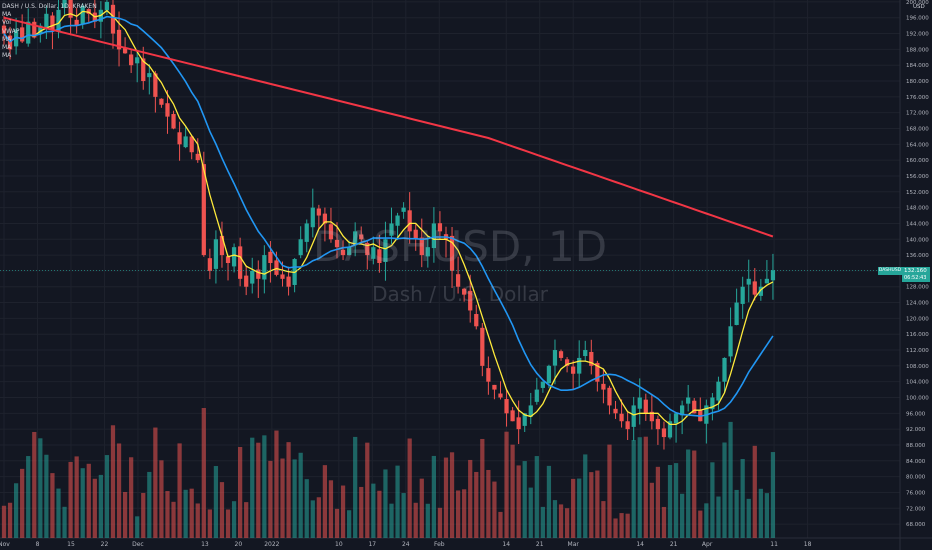 The width and height of the screenshot is (932, 550). Describe the element at coordinates (916, 525) in the screenshot. I see `y-tick-label: 68.000` at that location.